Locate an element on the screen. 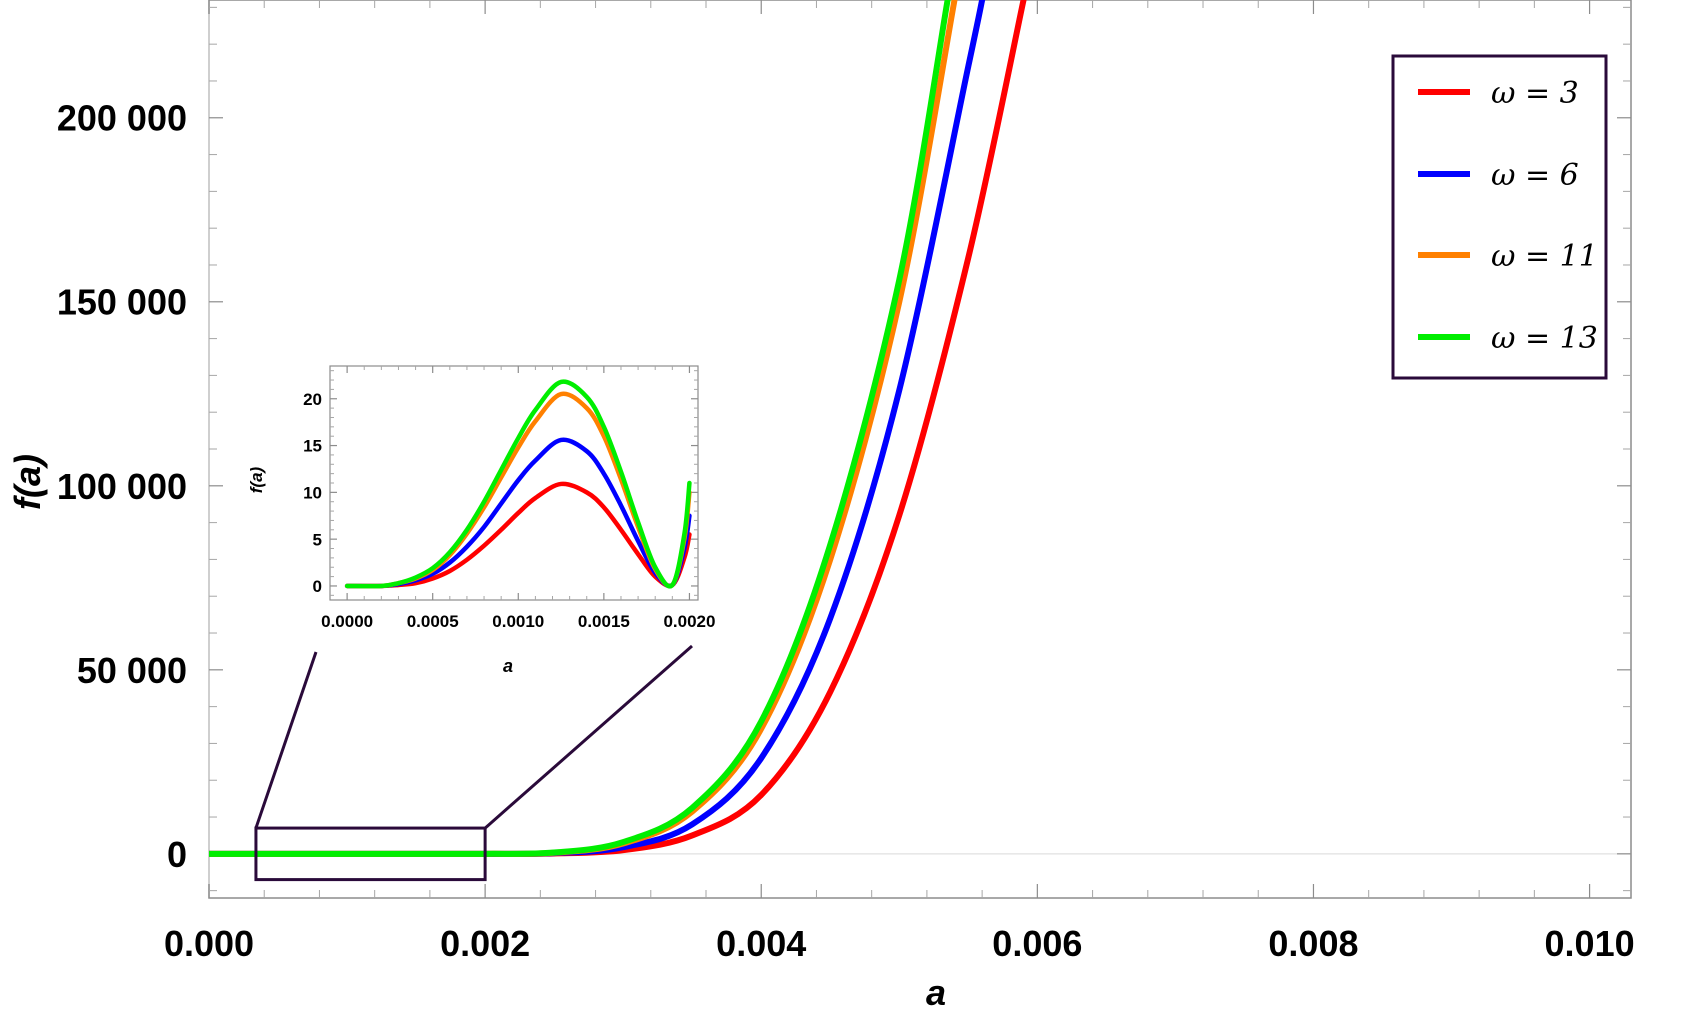  inset-x-axis-title: a is located at coordinates (508, 666).